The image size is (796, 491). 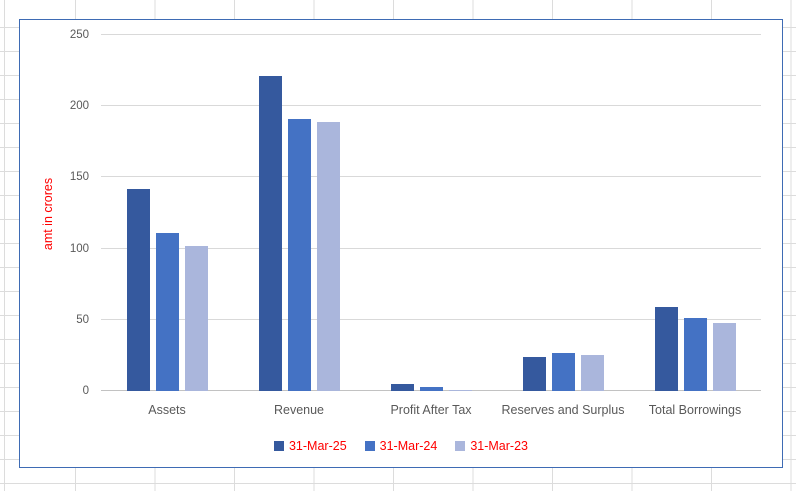 I want to click on legend: 31-Mar-25 31-Mar-24 31-Mar-23, so click(x=401, y=446).